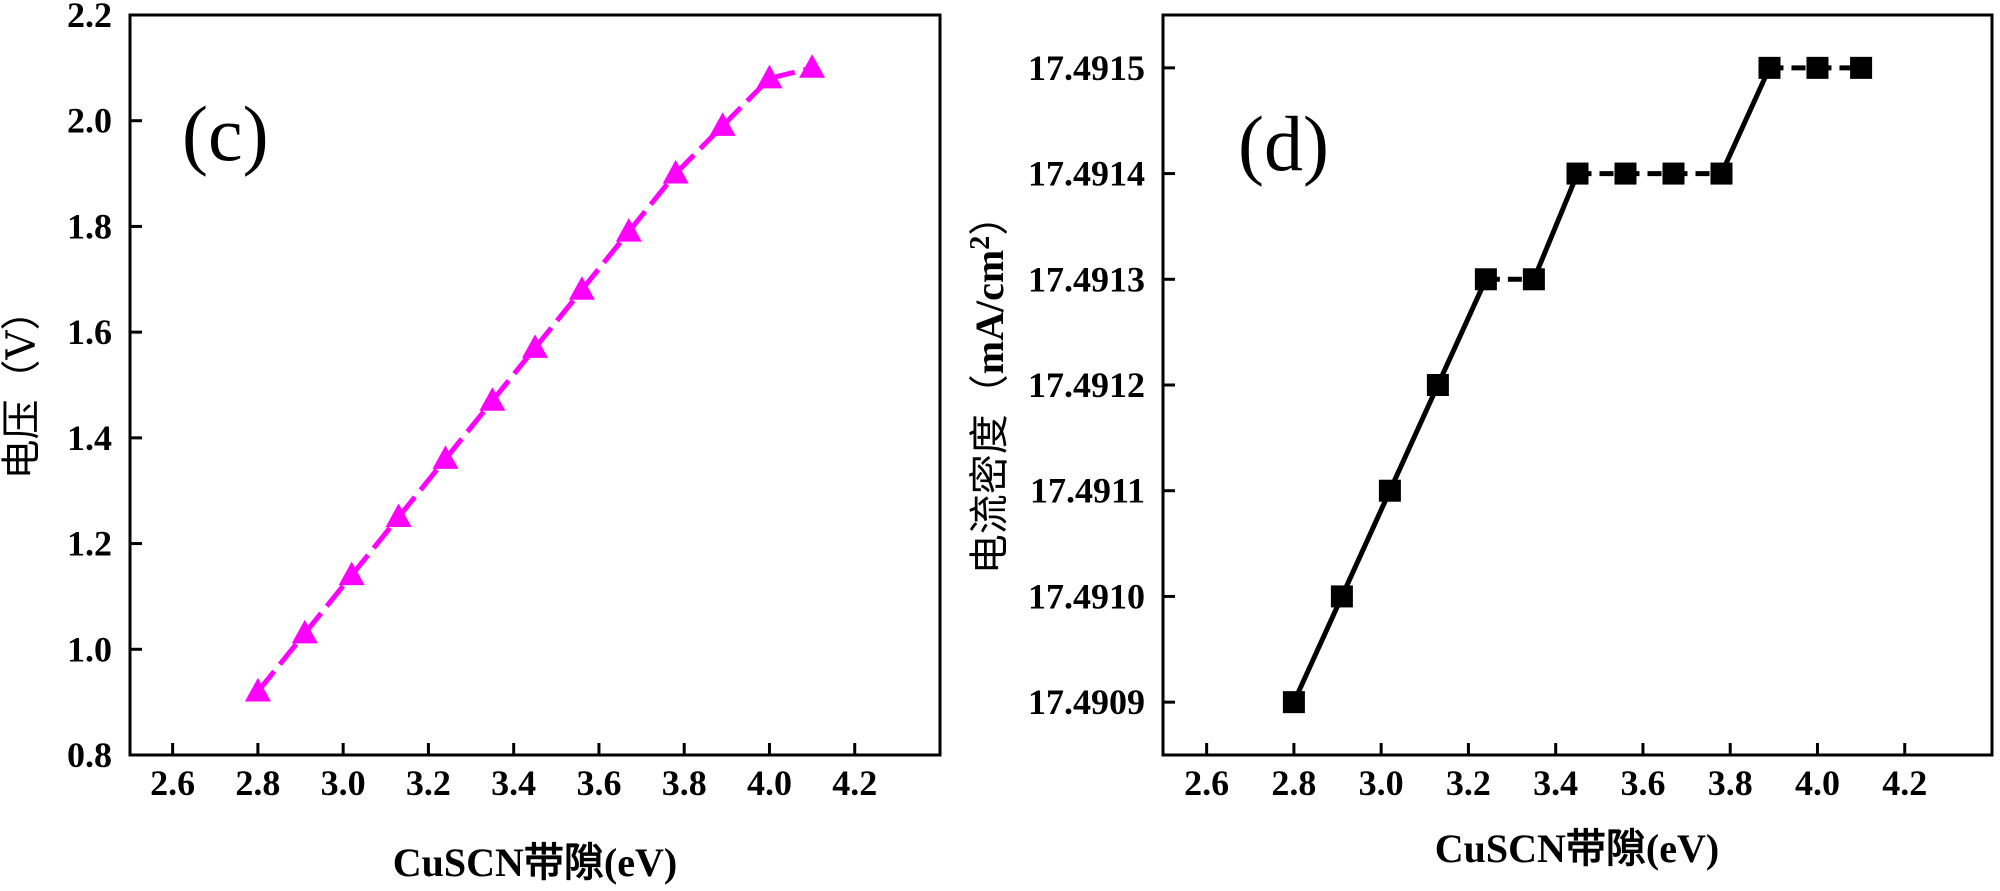 The width and height of the screenshot is (2000, 891). I want to click on y-tick-label: 17.4912, so click(1086, 385).